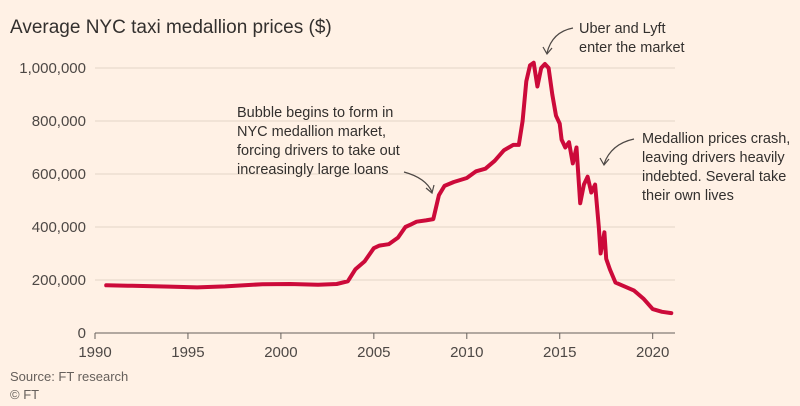 The height and width of the screenshot is (406, 800). Describe the element at coordinates (318, 151) in the screenshot. I see `annotation-bubble-line-3: forcing drivers to take out` at that location.